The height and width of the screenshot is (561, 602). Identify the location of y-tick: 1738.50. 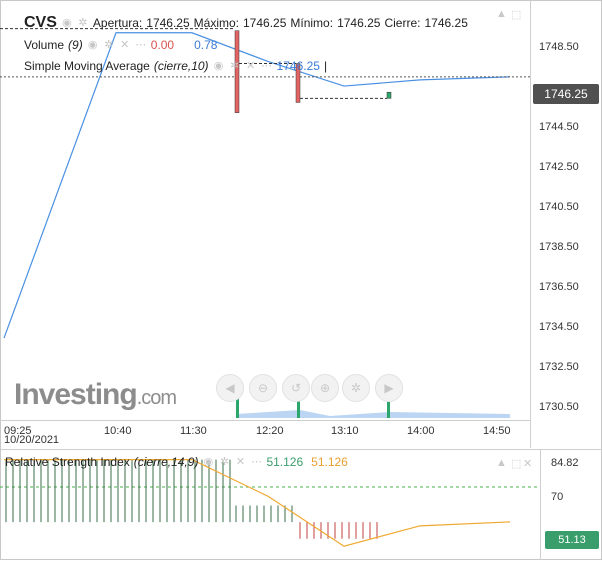
(559, 247).